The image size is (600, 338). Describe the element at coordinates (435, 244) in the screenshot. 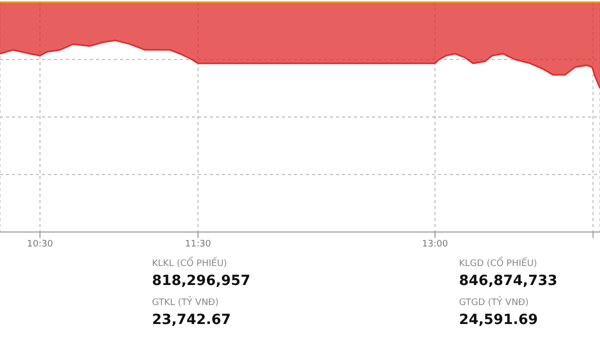

I see `x-tick-label: 13:00` at that location.